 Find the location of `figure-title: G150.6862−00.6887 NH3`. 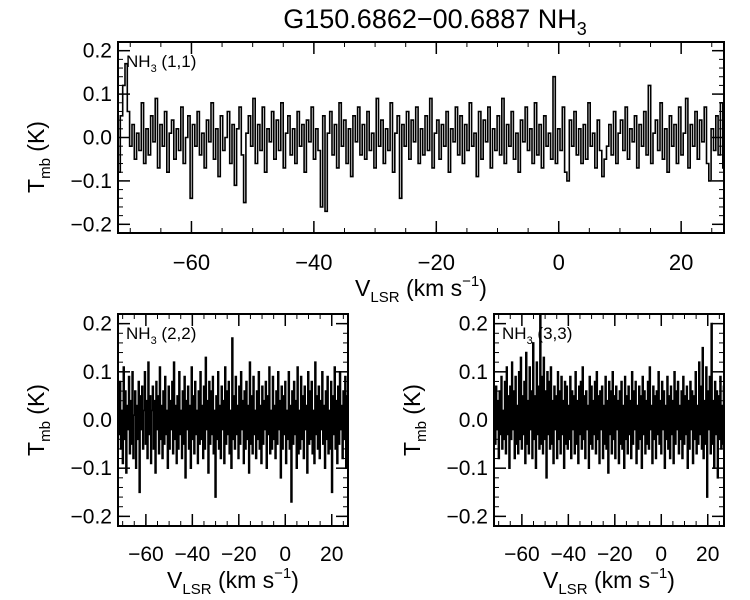

figure-title: G150.6862−00.6887 NH3 is located at coordinates (435, 21).